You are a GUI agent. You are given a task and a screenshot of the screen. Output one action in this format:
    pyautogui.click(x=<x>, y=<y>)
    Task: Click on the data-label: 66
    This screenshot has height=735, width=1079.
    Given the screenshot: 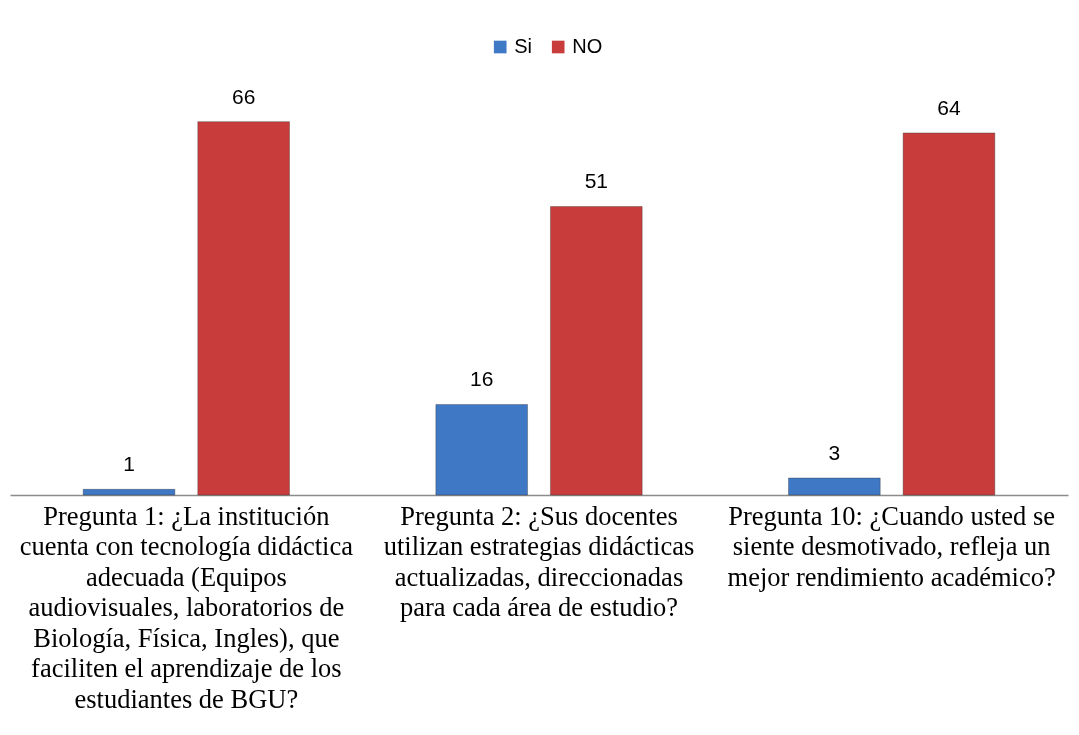 What is the action you would take?
    pyautogui.click(x=243, y=96)
    